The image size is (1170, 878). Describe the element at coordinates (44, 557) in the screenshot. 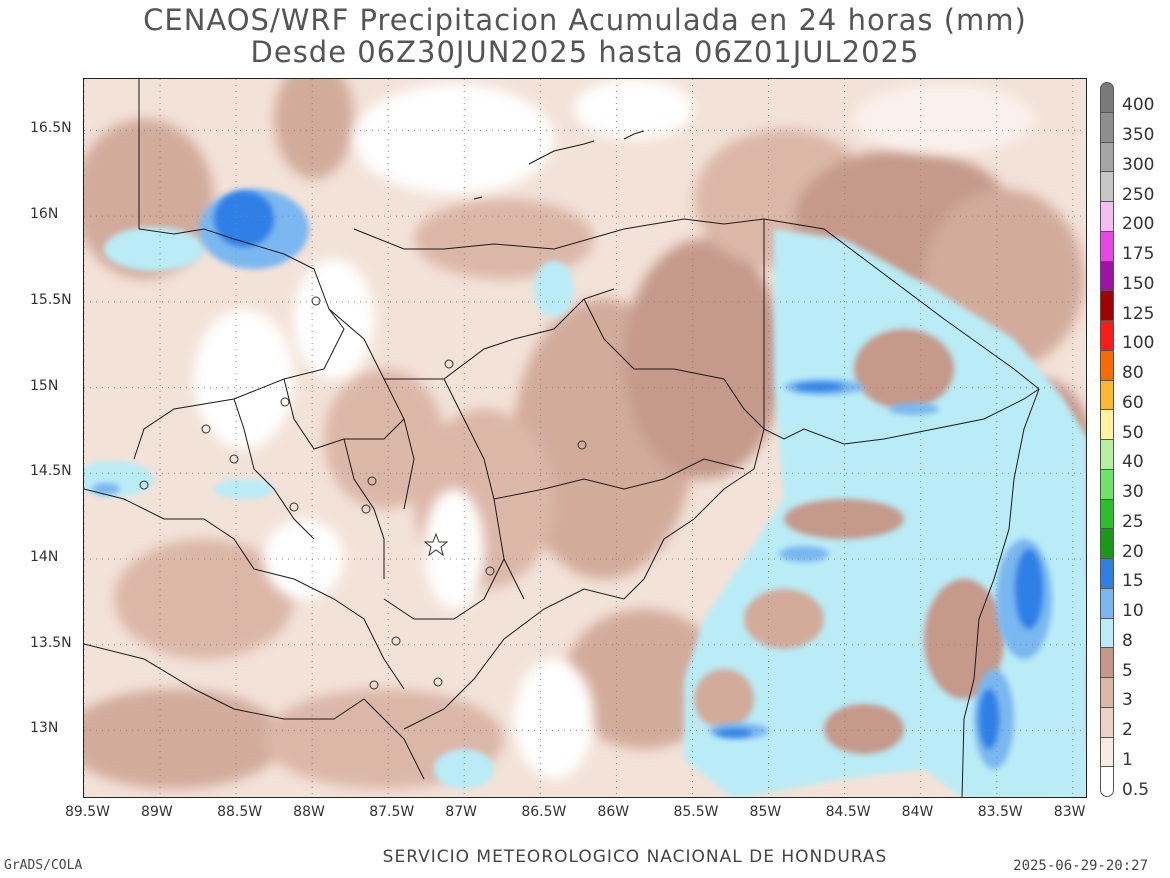

I see `lat-tick-label: 14N` at that location.